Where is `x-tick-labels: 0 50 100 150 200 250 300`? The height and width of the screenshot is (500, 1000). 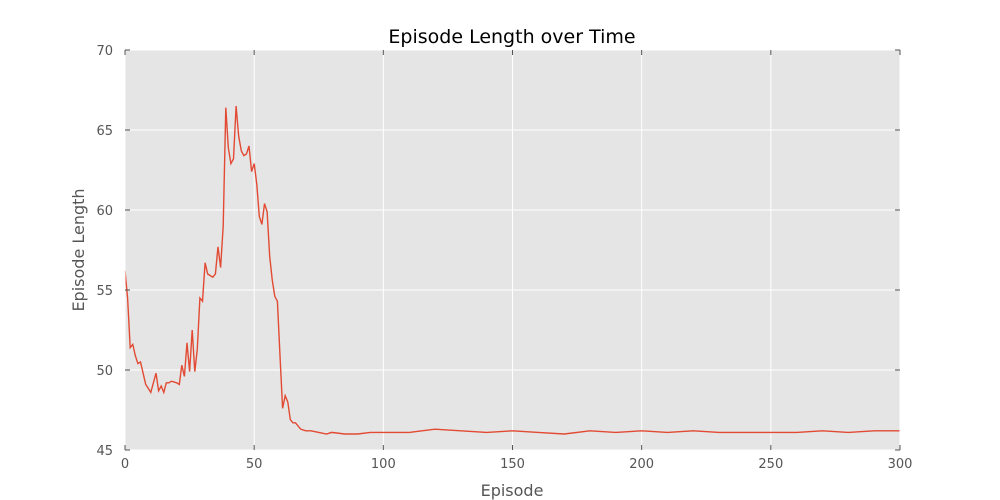 x-tick-labels: 0 50 100 150 200 250 300 is located at coordinates (517, 464).